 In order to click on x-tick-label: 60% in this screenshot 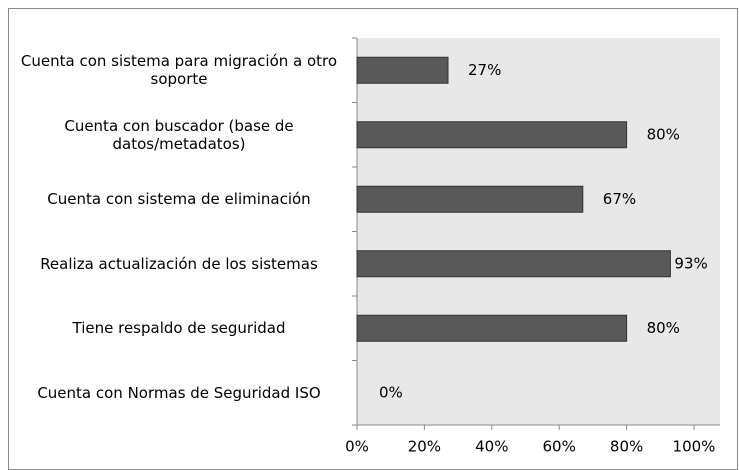, I will do `click(559, 447)`.